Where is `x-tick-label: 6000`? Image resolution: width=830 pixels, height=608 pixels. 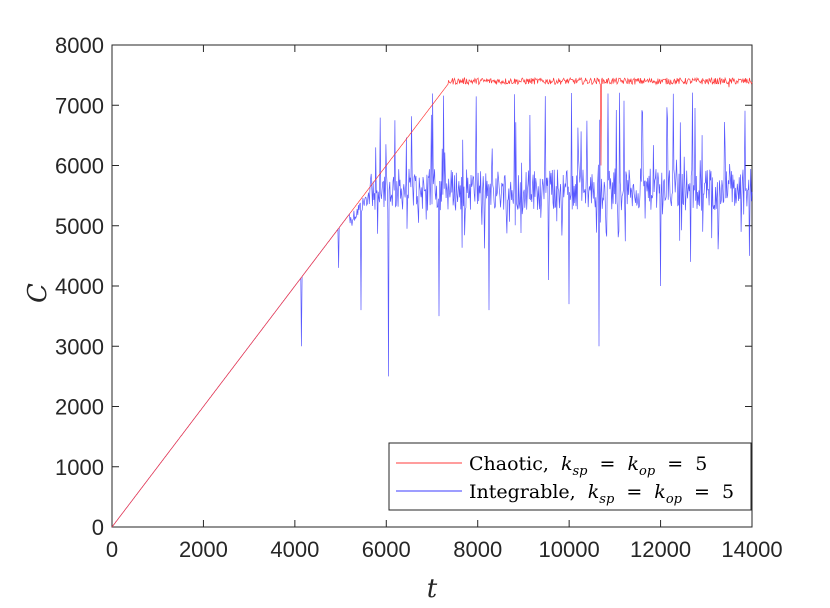
x-tick-label: 6000 is located at coordinates (386, 549).